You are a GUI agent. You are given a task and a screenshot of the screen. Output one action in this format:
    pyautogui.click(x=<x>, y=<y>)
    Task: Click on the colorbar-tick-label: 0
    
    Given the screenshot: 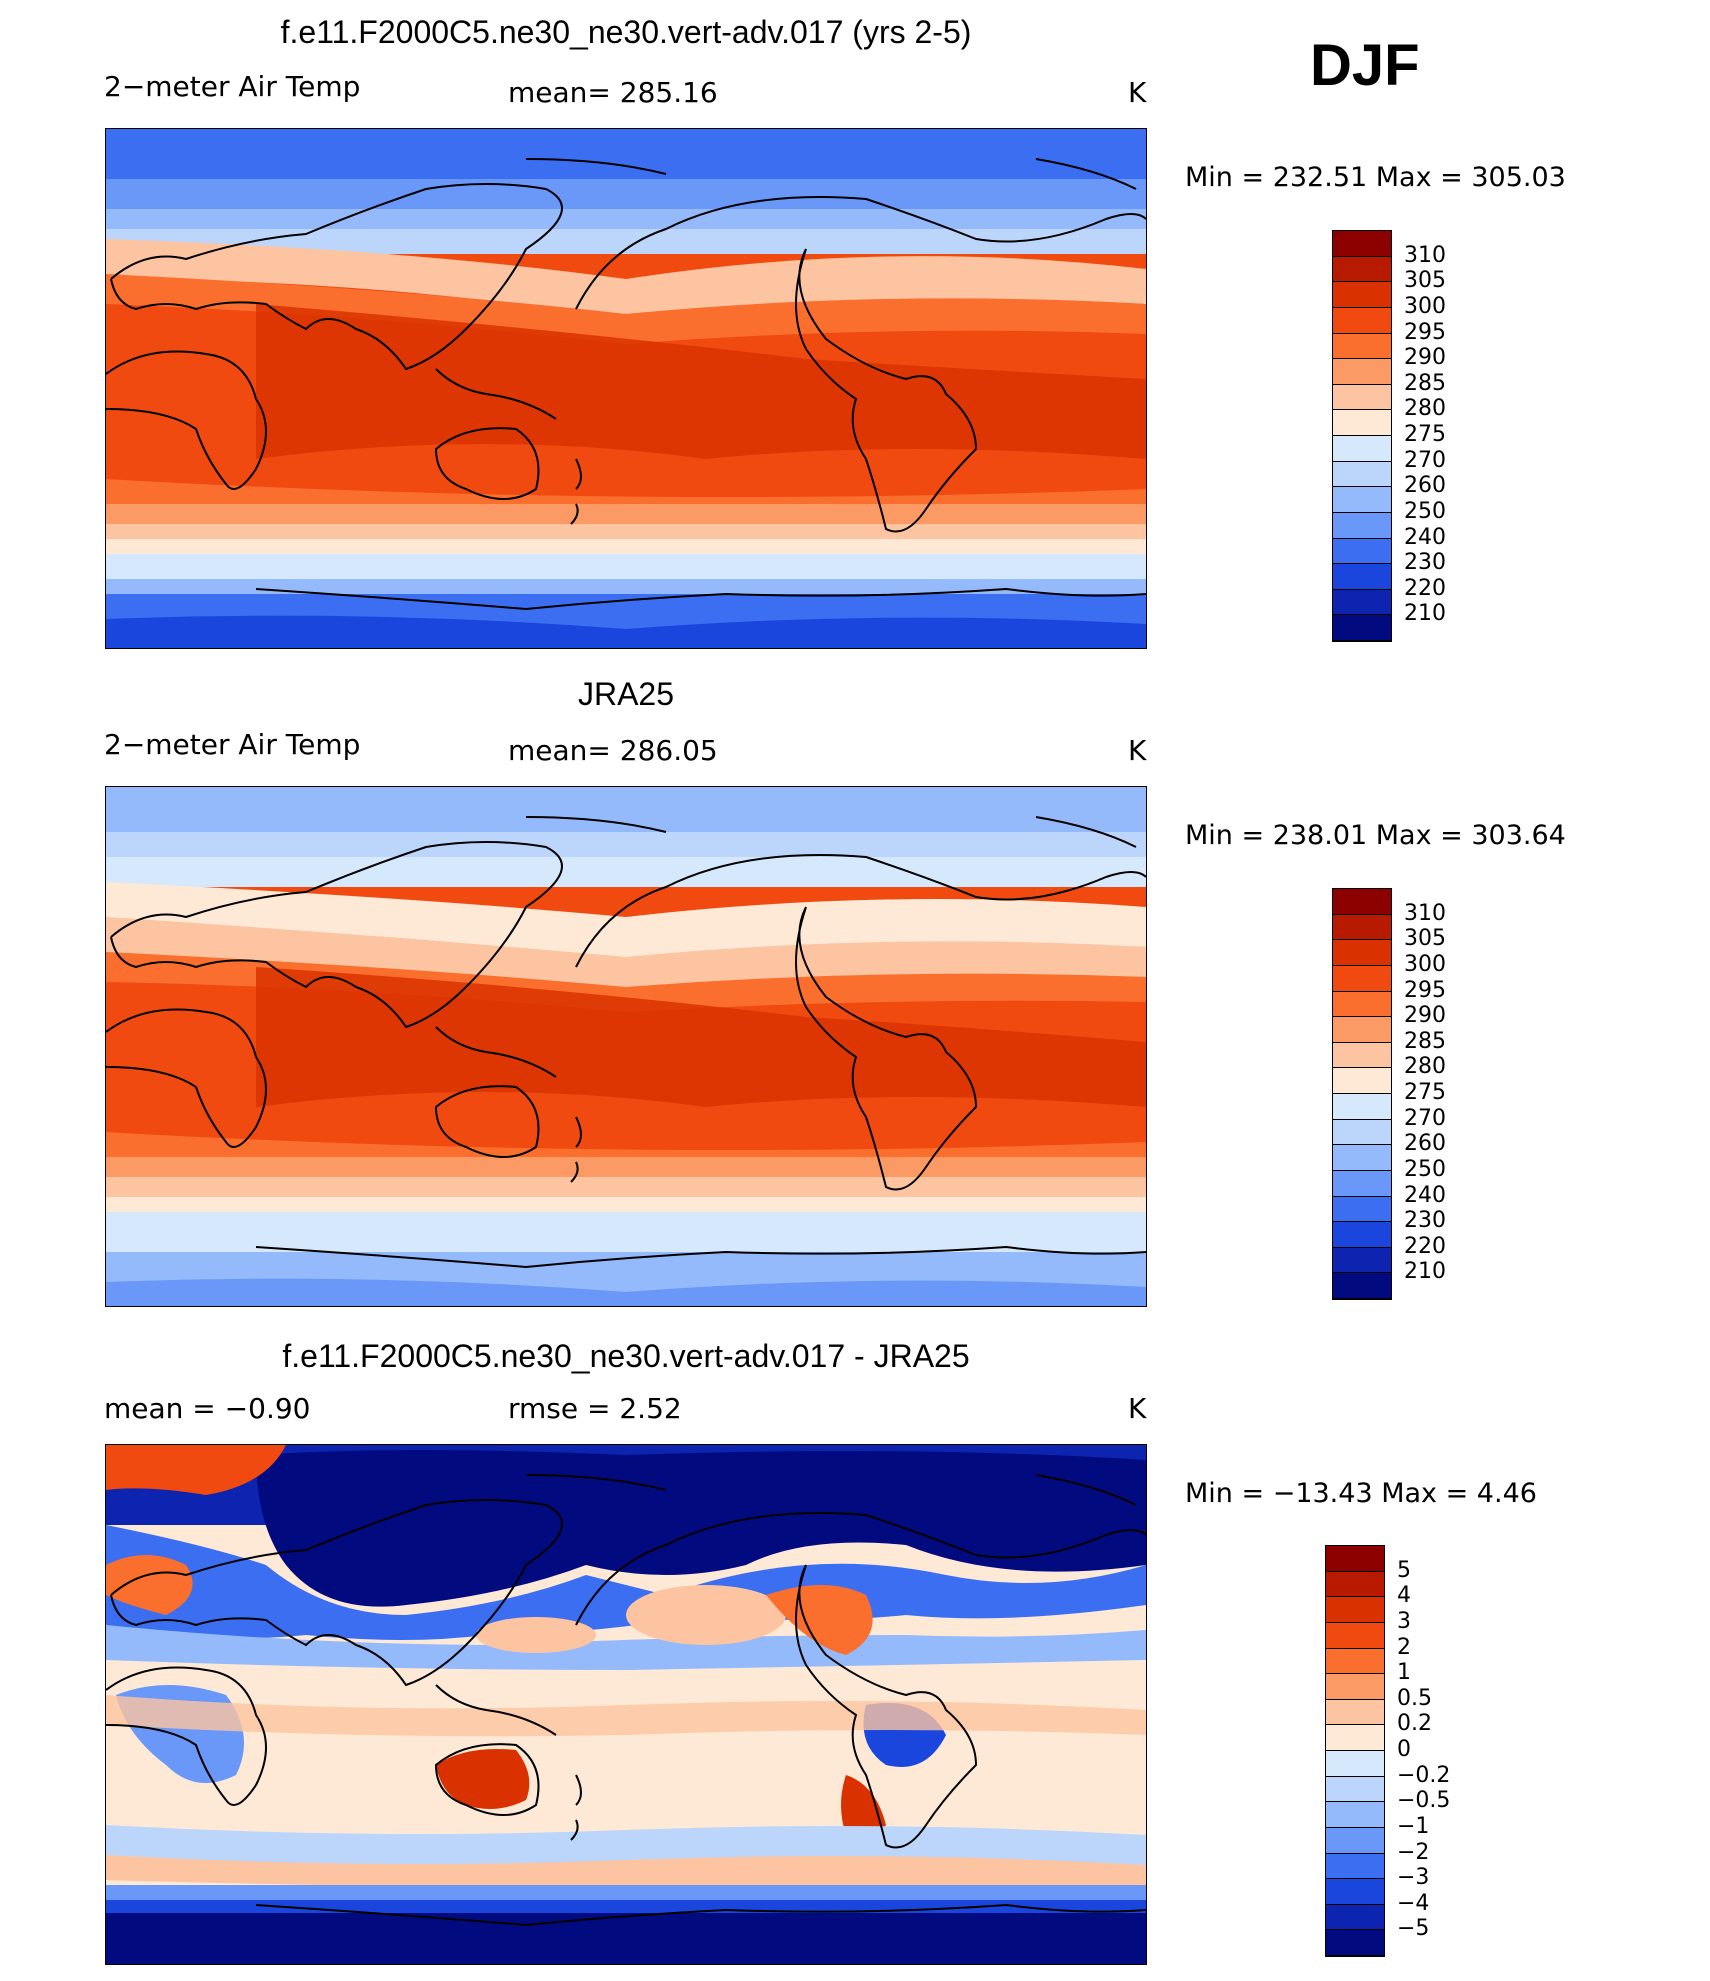 What is the action you would take?
    pyautogui.click(x=1404, y=1749)
    